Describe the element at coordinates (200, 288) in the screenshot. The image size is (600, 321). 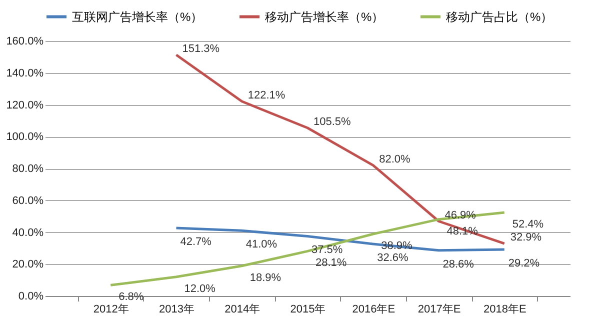
I see `data-label: 12.0%` at that location.